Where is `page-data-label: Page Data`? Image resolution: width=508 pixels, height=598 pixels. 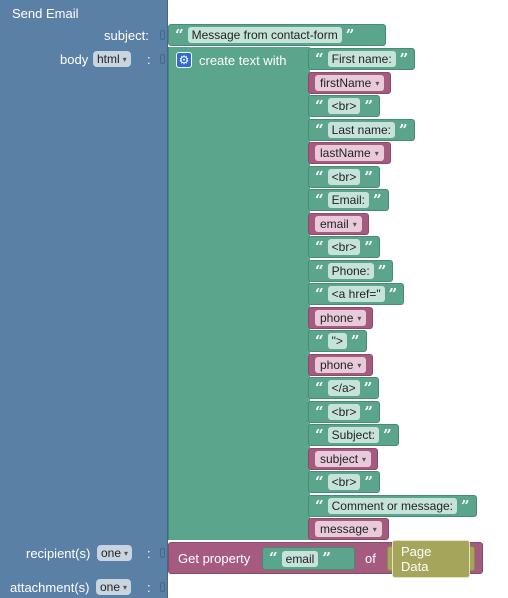 page-data-label: Page Data is located at coordinates (431, 558).